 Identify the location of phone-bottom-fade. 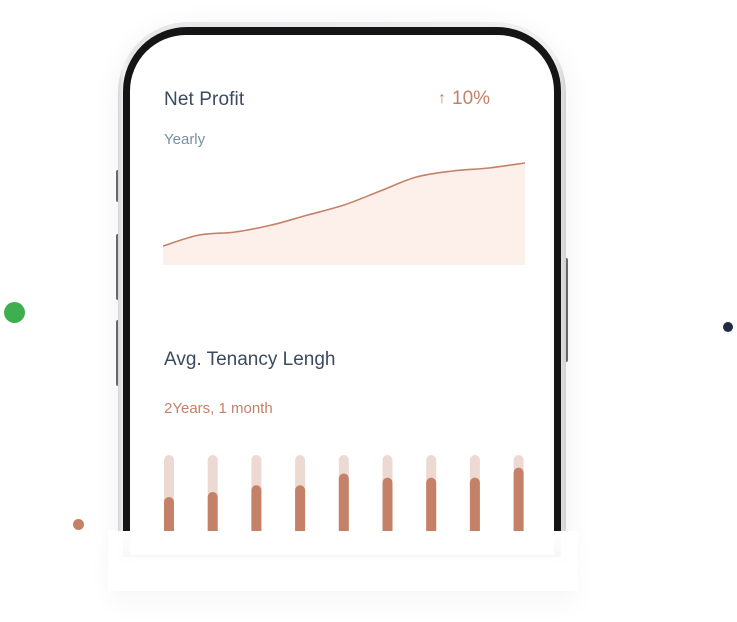
(343, 561).